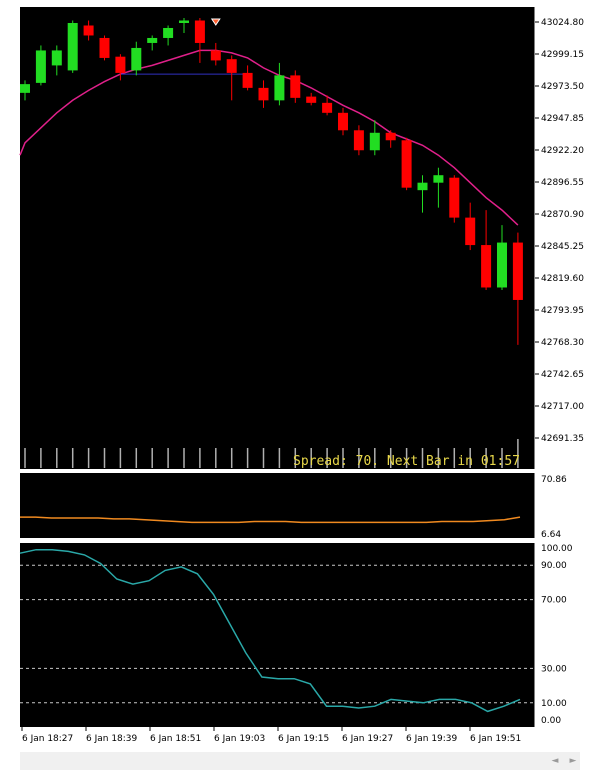  Describe the element at coordinates (495, 739) in the screenshot. I see `time-tick-label: 6 Jan 19:51` at that location.